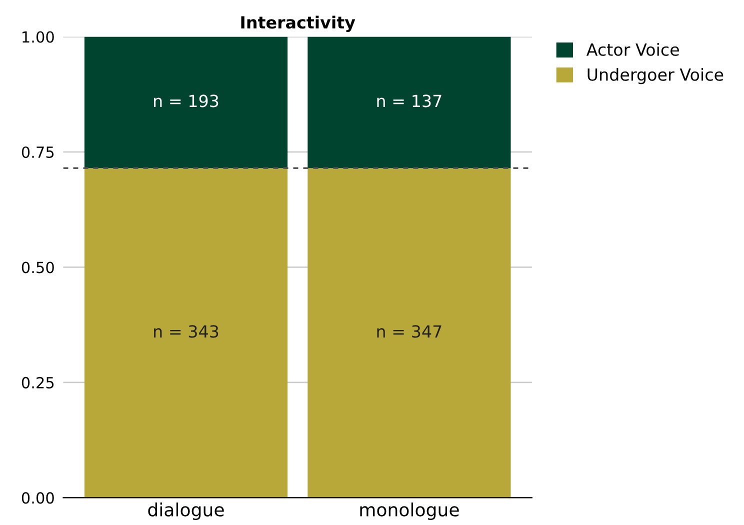 The height and width of the screenshot is (525, 744). Describe the element at coordinates (38, 37) in the screenshot. I see `y-tick-label: 1.00` at that location.